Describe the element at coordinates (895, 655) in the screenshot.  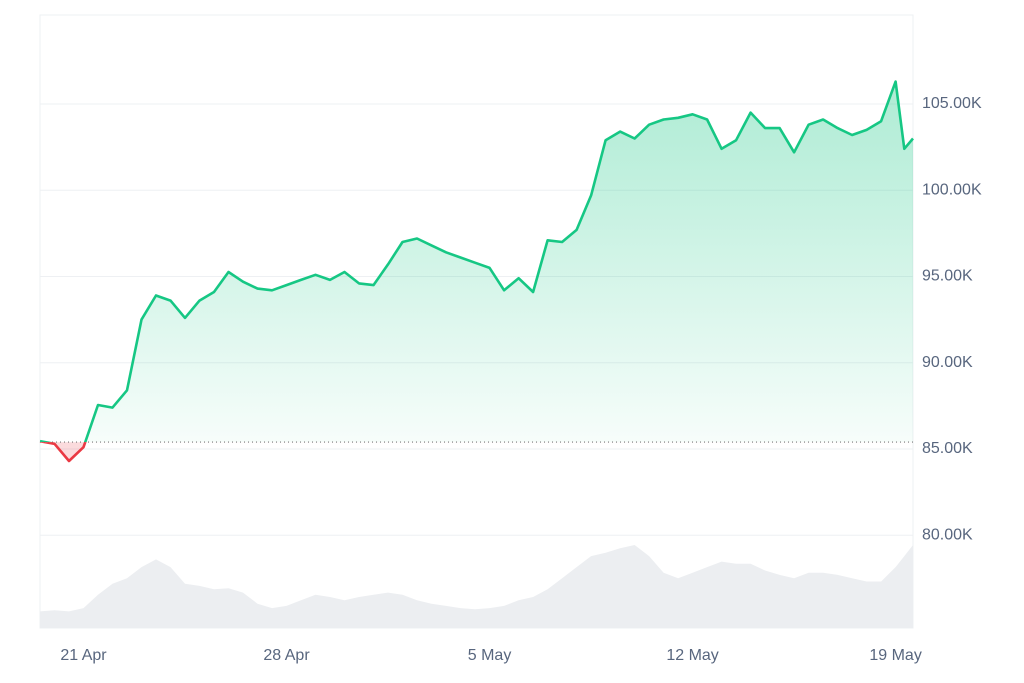
I see `x-tick-label: 19 May` at that location.